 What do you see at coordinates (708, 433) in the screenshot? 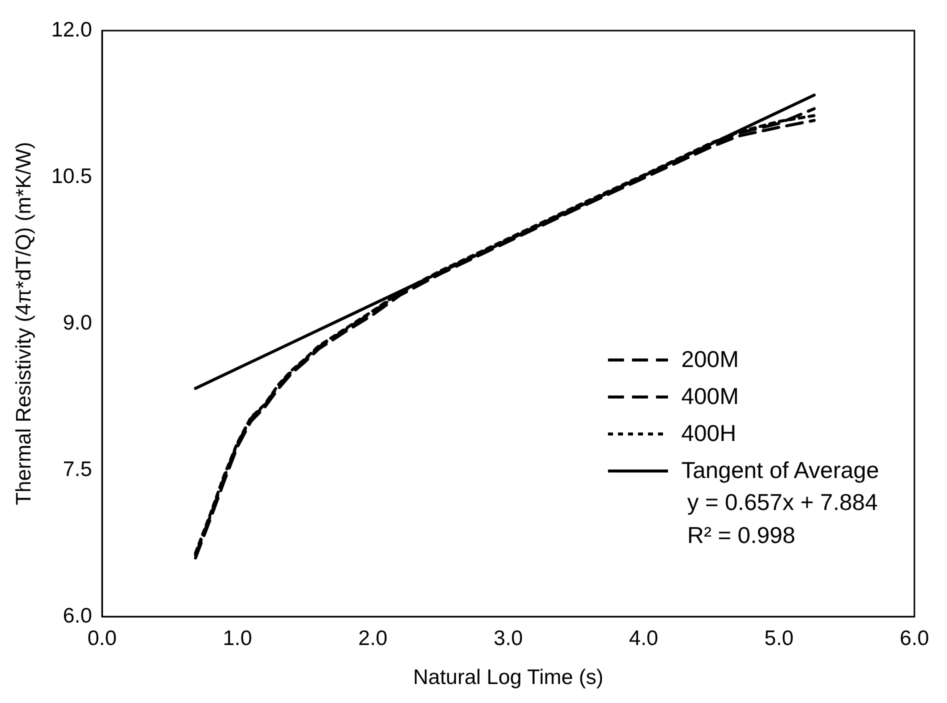
I see `legend-label: 400H` at bounding box center [708, 433].